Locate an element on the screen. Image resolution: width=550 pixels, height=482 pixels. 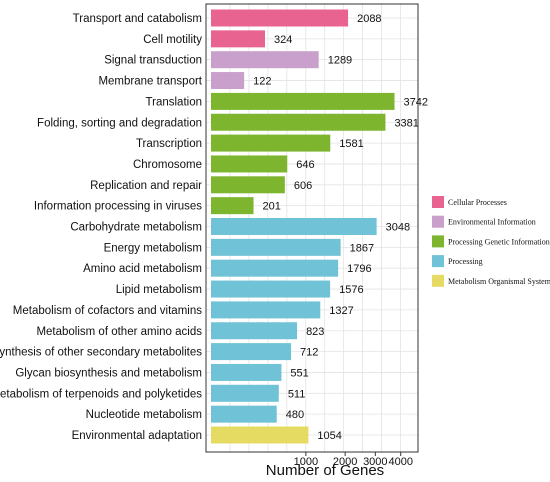
value-label: 1054 is located at coordinates (329, 436).